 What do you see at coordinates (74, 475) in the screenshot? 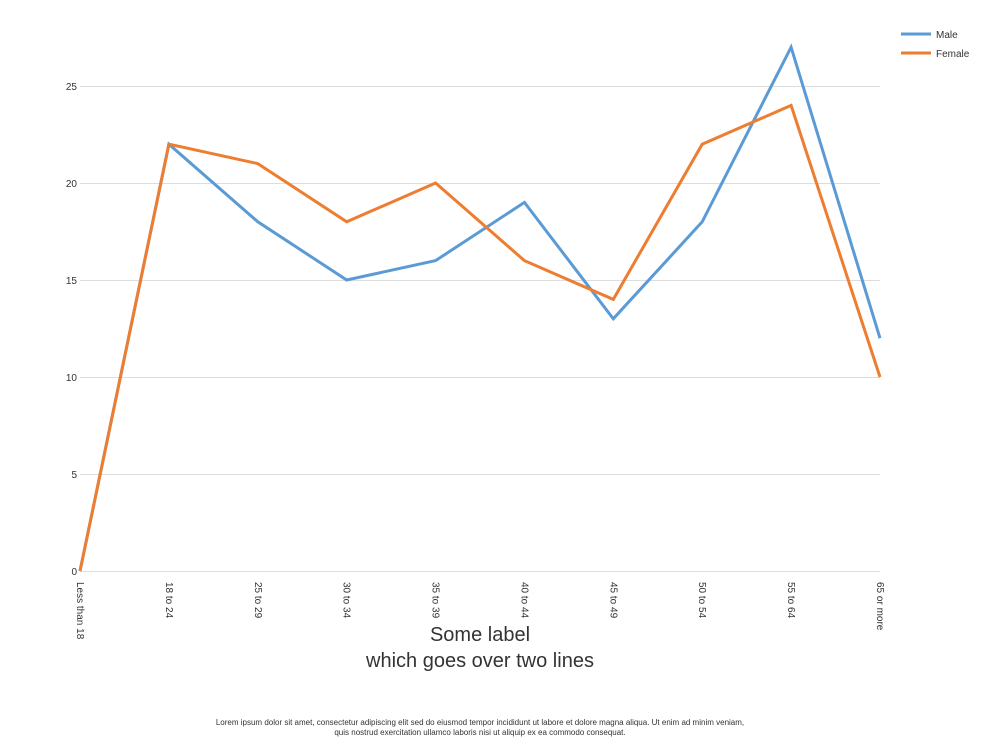
I see `y-tick-label: 5` at bounding box center [74, 475].